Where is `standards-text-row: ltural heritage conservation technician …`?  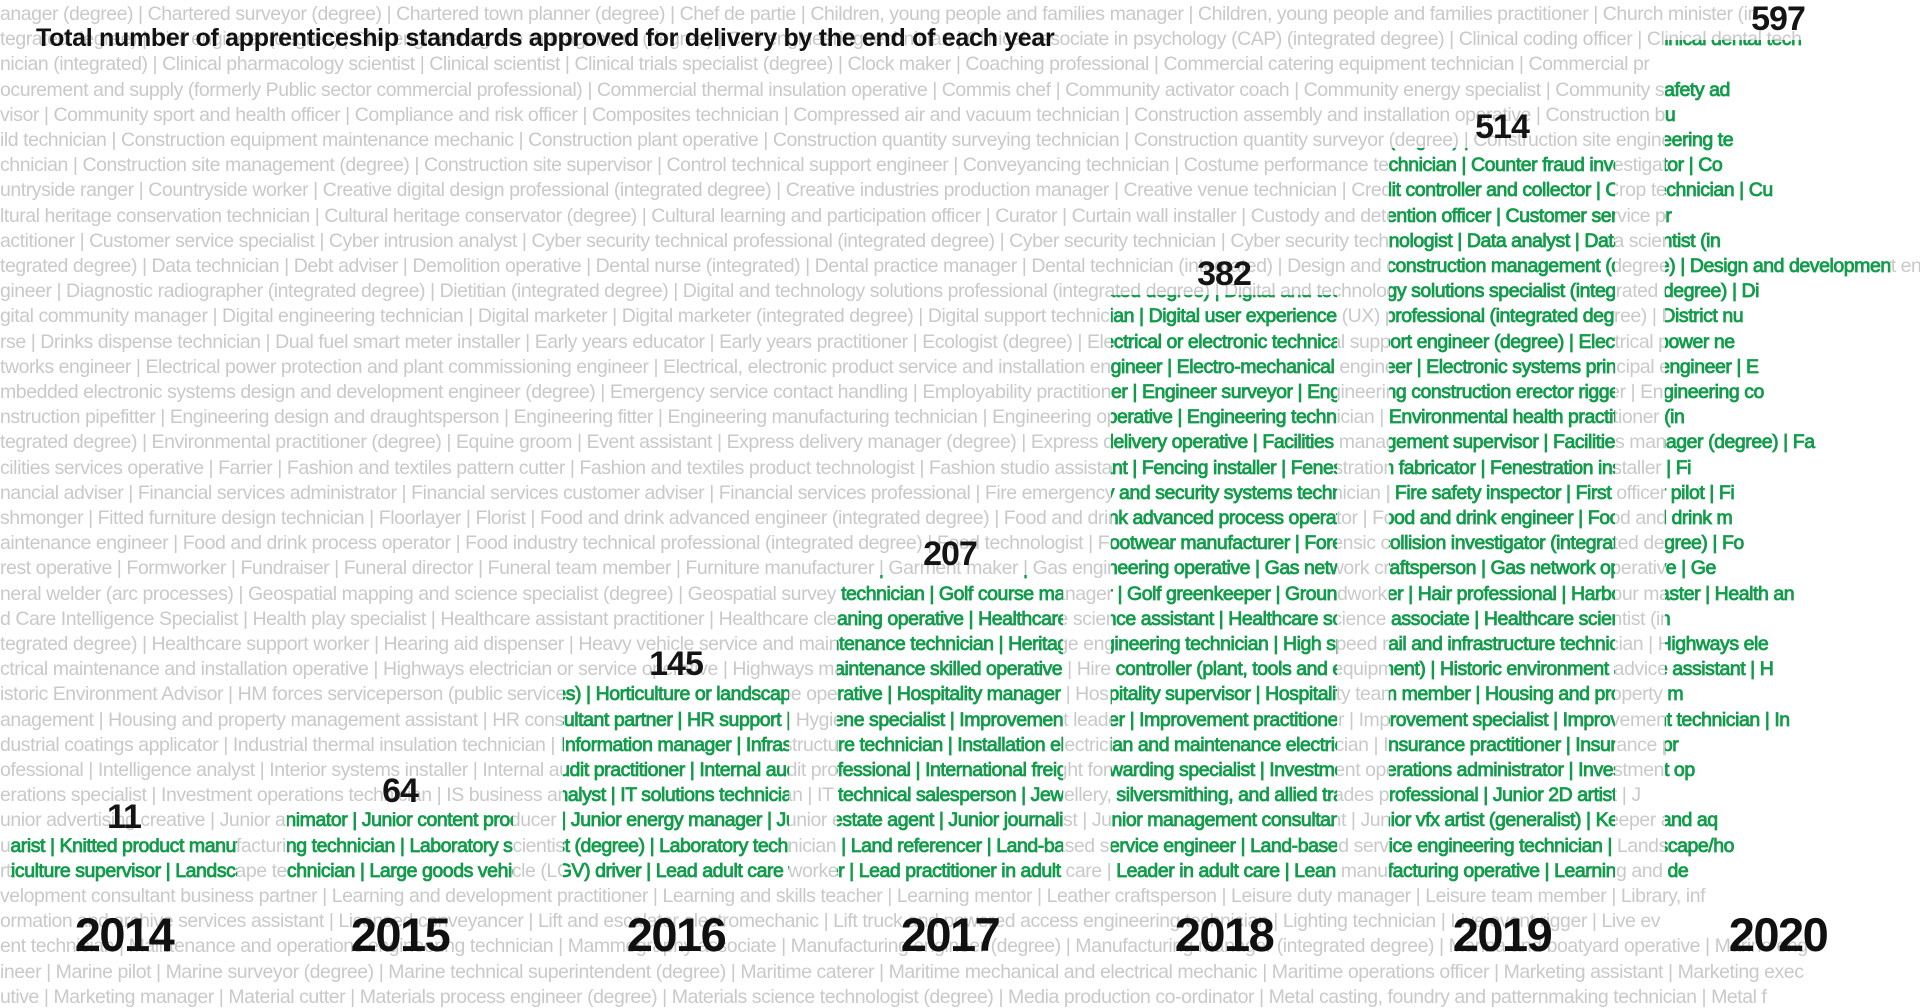
standards-text-row: ltural heritage conservation technician … is located at coordinates (836, 215).